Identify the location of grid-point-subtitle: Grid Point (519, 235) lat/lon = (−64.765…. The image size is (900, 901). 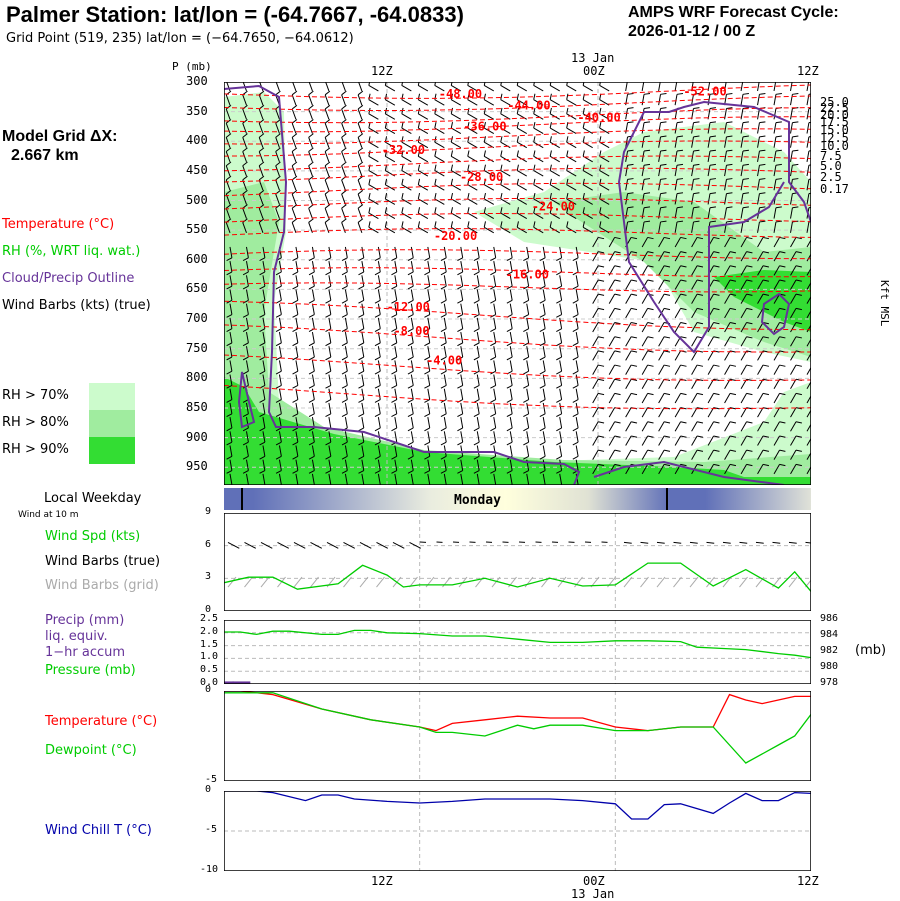
(180, 38).